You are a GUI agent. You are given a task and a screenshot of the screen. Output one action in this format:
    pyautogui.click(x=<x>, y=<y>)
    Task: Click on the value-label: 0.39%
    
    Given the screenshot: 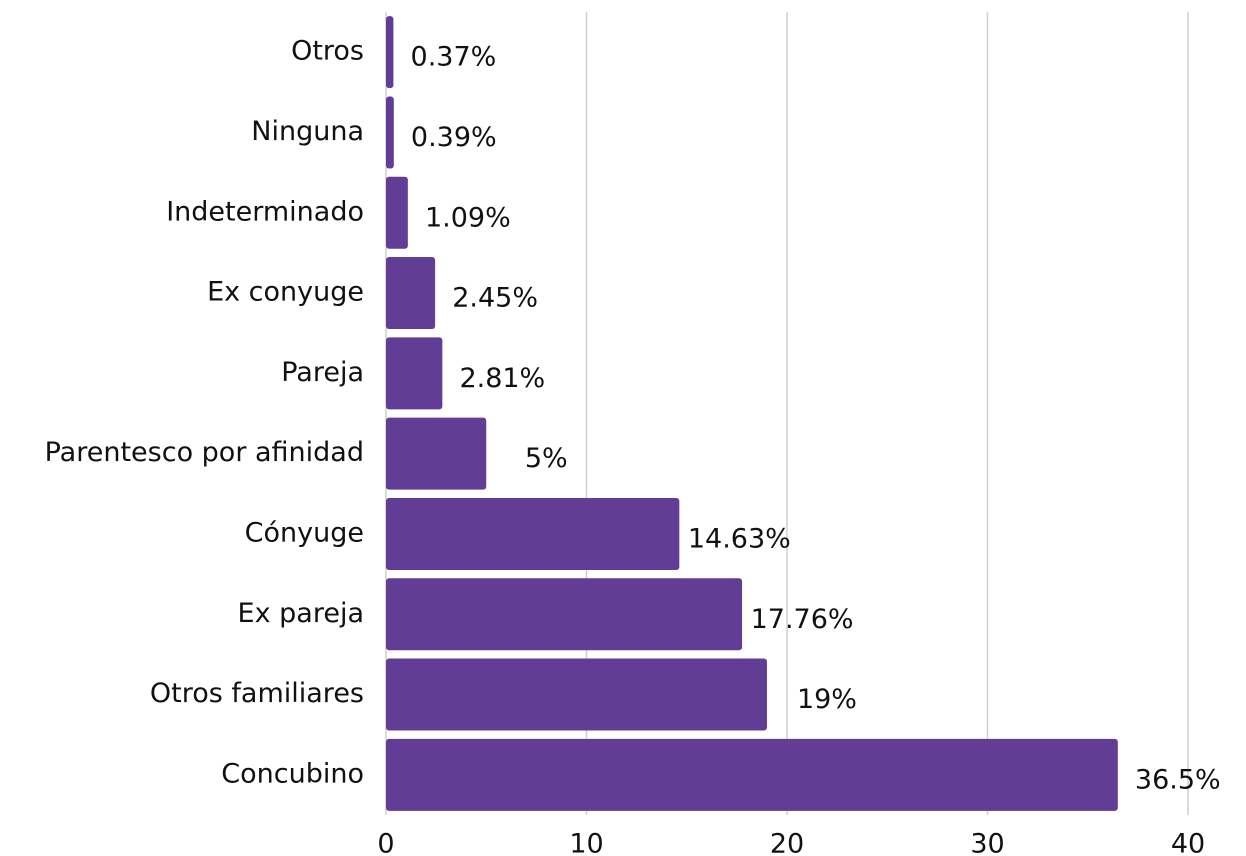 What is the action you would take?
    pyautogui.click(x=454, y=137)
    